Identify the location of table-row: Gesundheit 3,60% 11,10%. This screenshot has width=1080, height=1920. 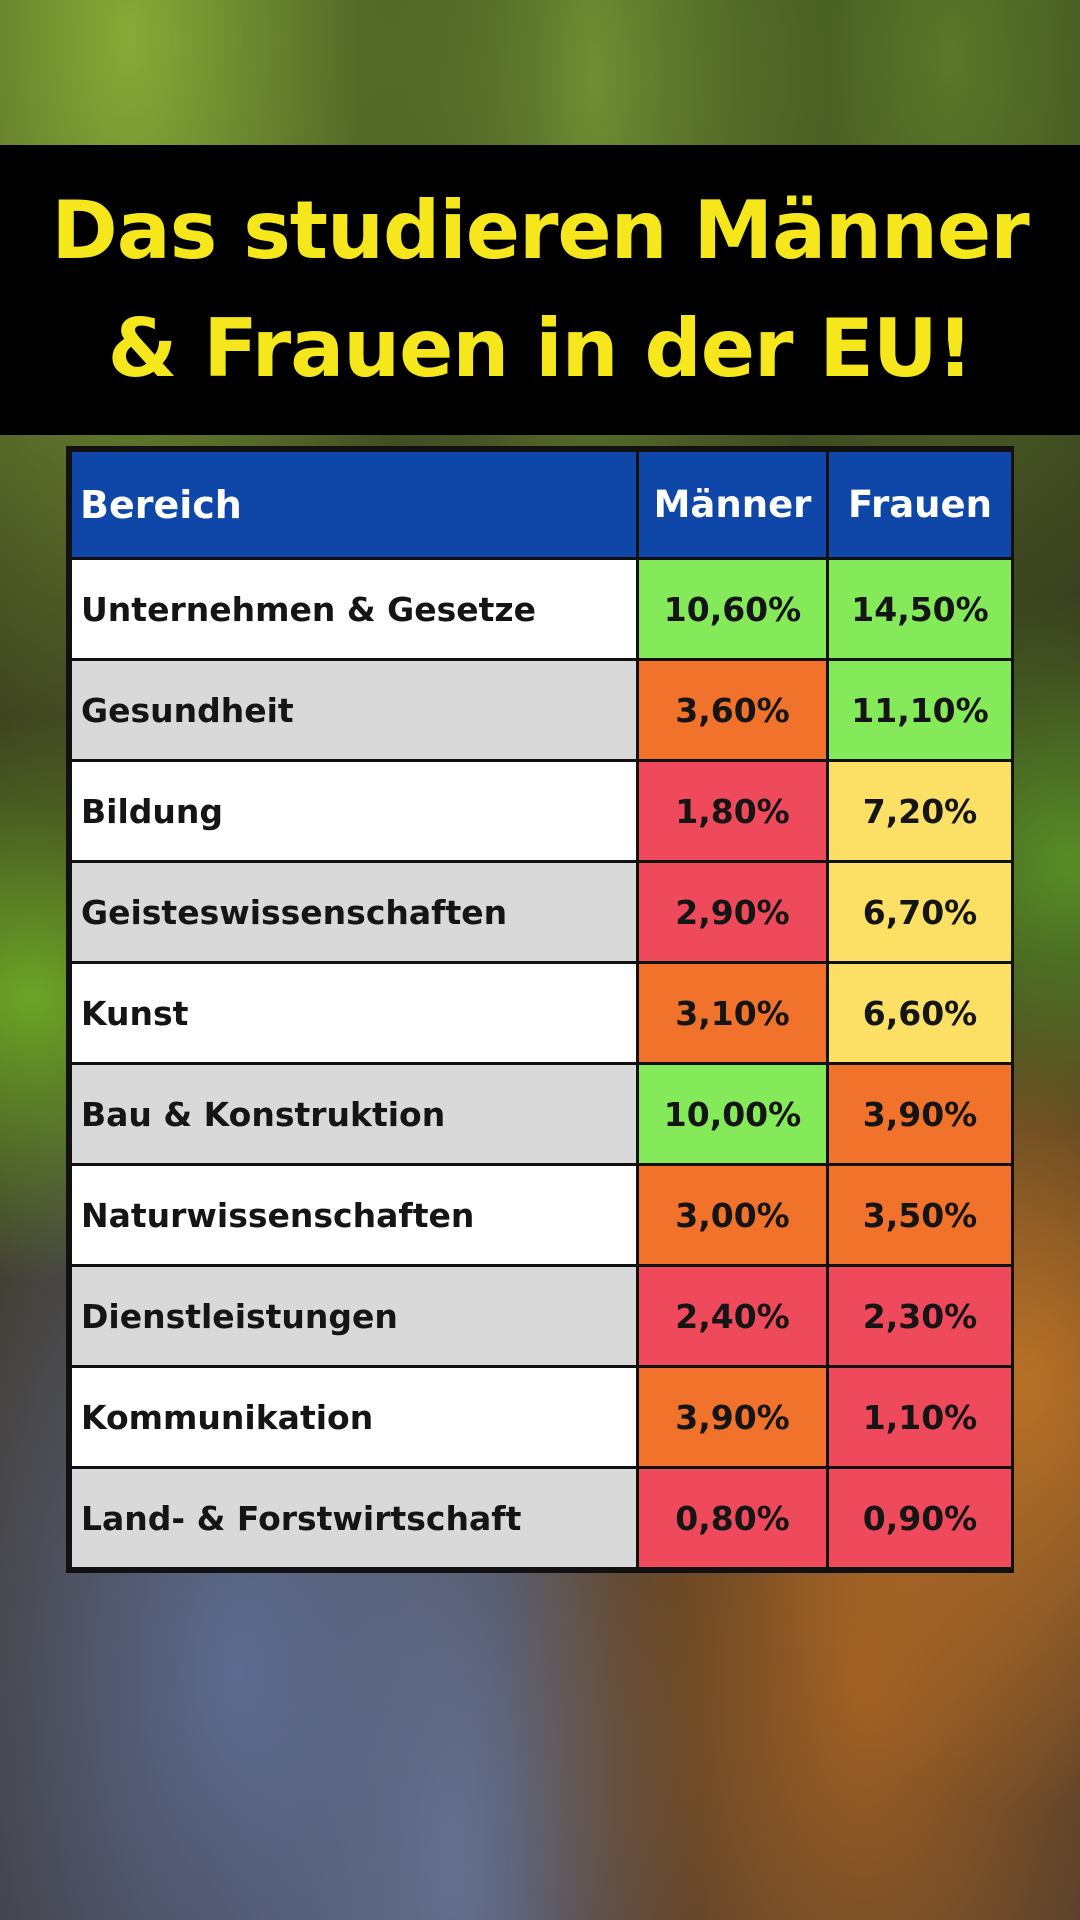
(541, 710).